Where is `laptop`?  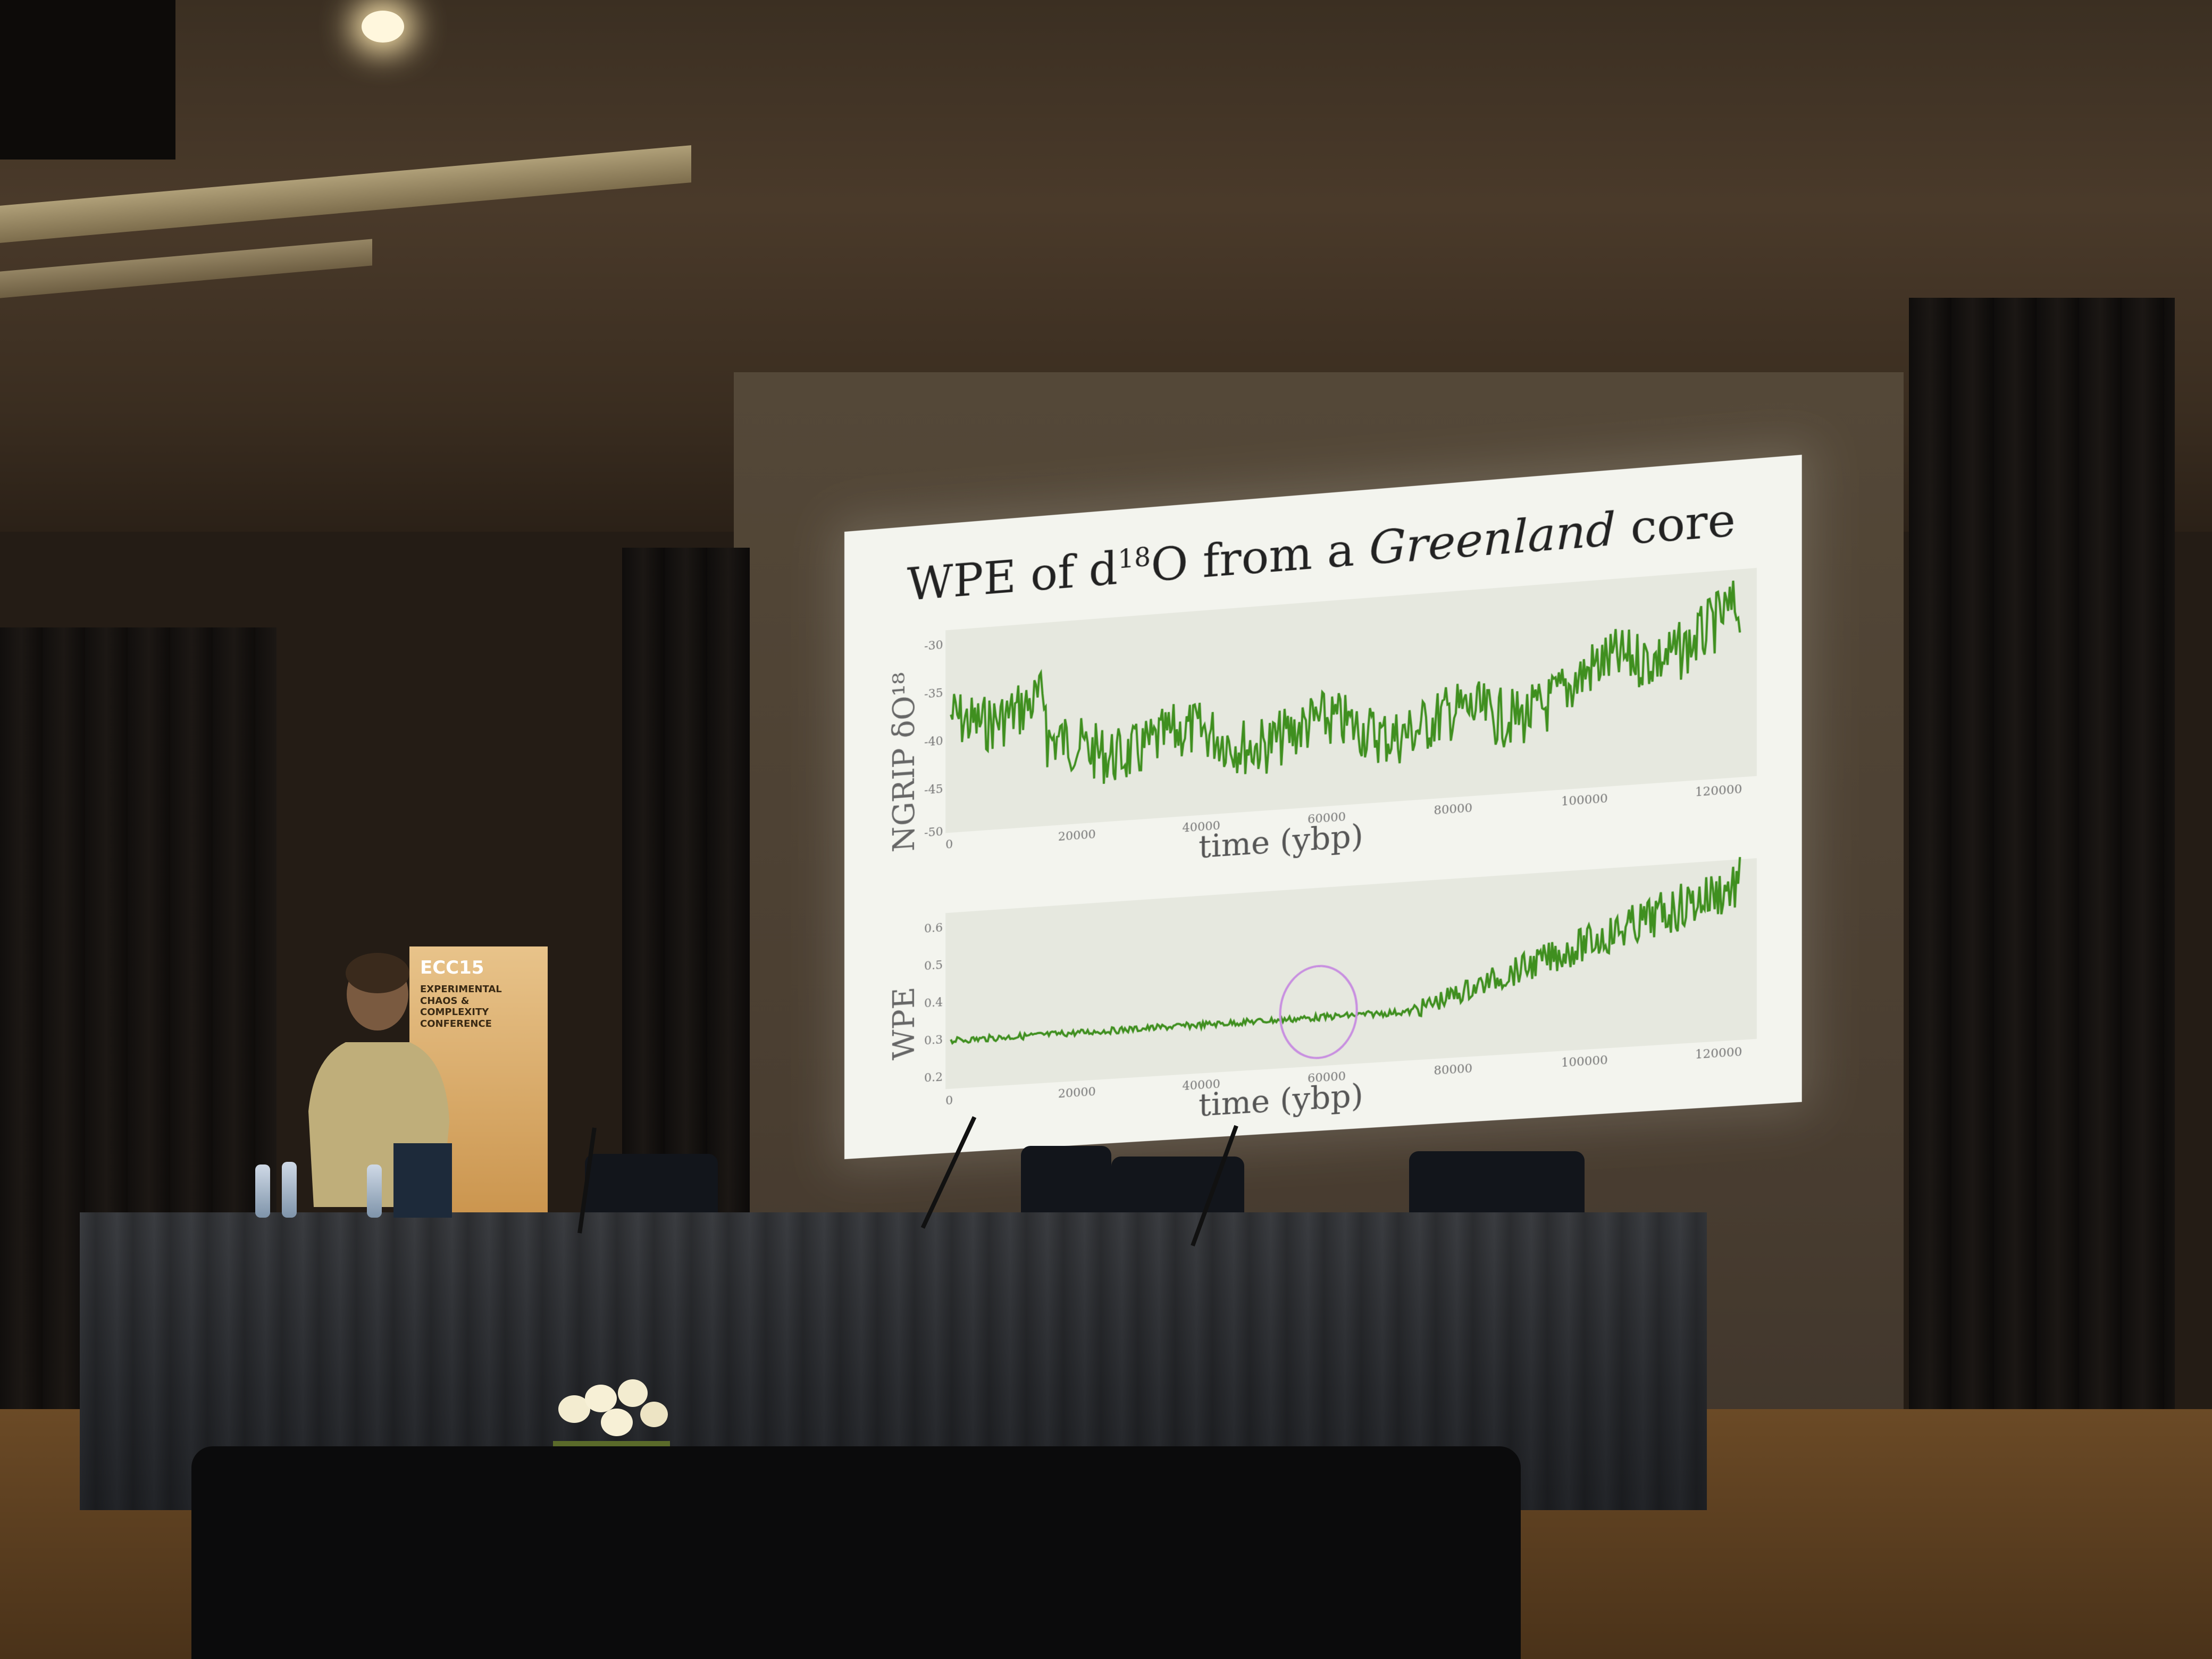 laptop is located at coordinates (422, 1180).